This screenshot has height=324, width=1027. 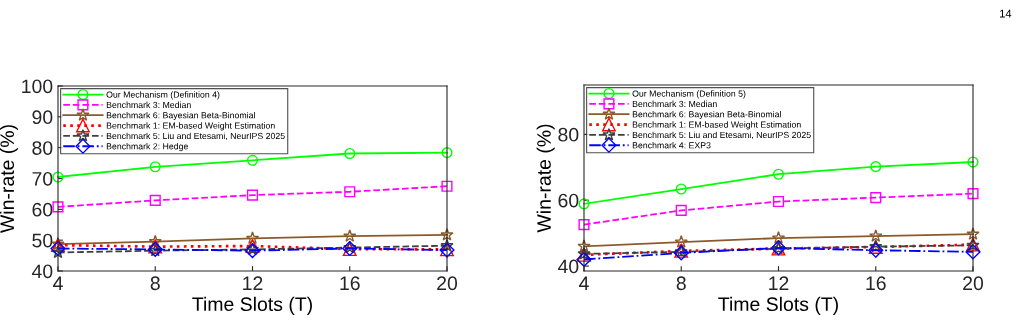 What do you see at coordinates (163, 95) in the screenshot?
I see `legend-label: Our Mechanism (Definition 4)` at bounding box center [163, 95].